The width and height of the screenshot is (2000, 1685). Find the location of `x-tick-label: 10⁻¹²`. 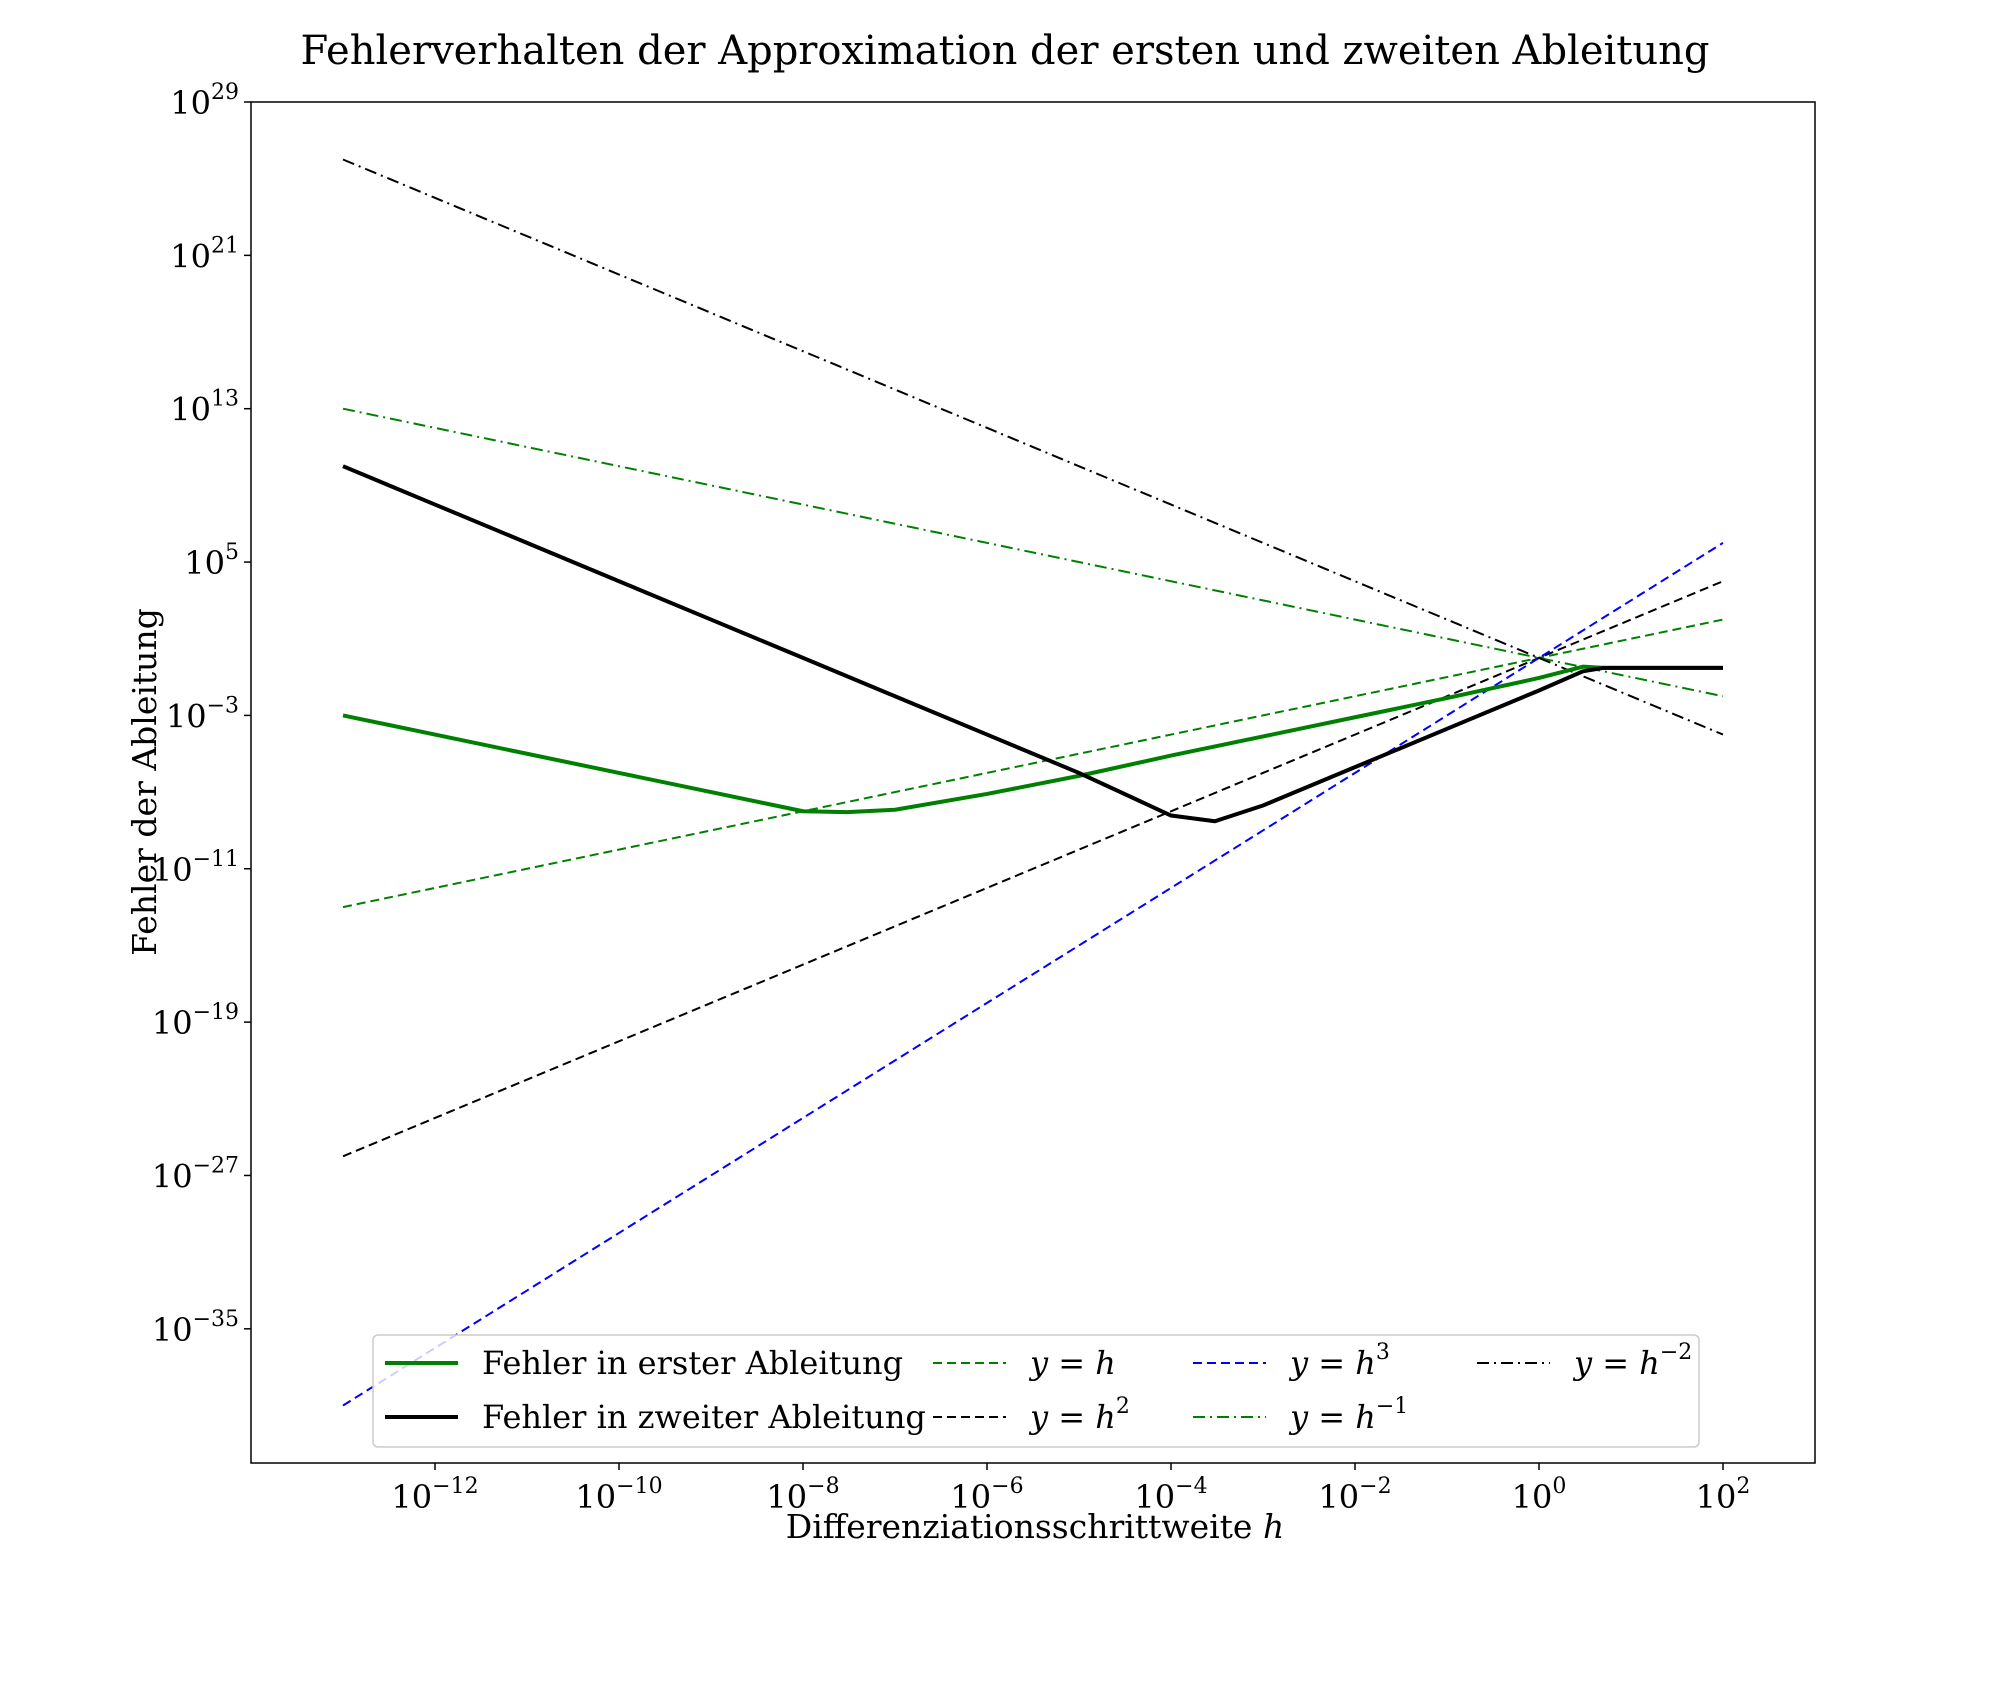

x-tick-label: 10⁻¹² is located at coordinates (434, 1495).